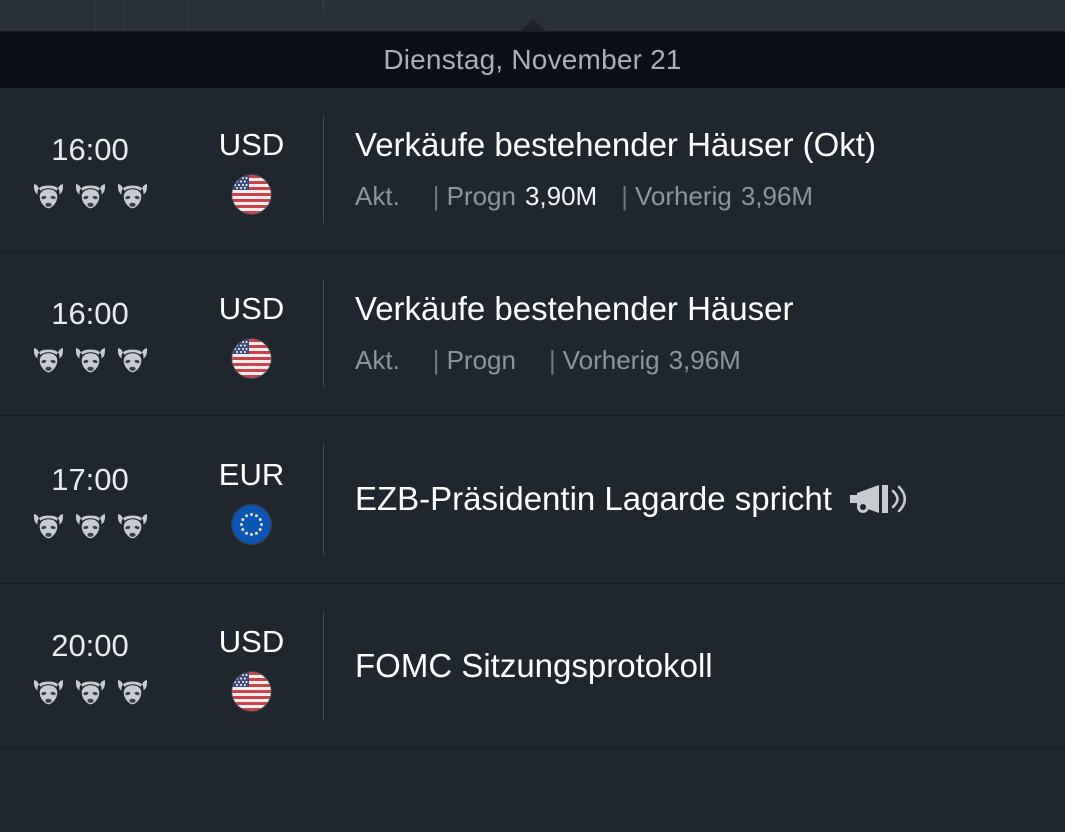 This screenshot has height=832, width=1065. I want to click on event-detail-column: FOMC Sitzungsprotokoll, so click(694, 666).